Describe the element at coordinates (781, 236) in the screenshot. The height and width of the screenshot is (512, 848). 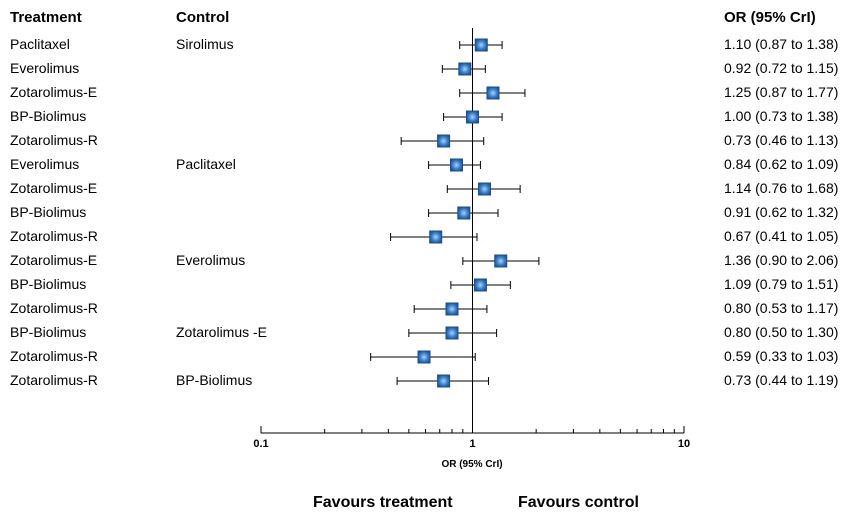
I see `row-or-label: 0.67 (0.41 to 1.05)` at that location.